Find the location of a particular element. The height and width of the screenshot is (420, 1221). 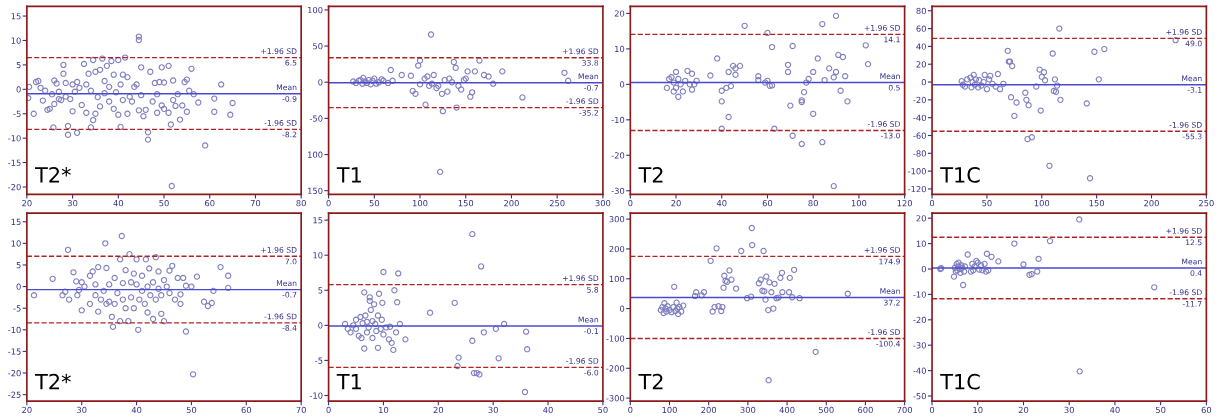

y-tick-label: 40 is located at coordinates (921, 46).